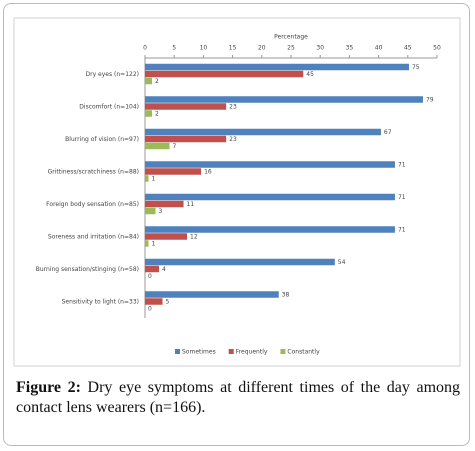 The width and height of the screenshot is (475, 451). I want to click on x-tick-label: 30, so click(320, 48).